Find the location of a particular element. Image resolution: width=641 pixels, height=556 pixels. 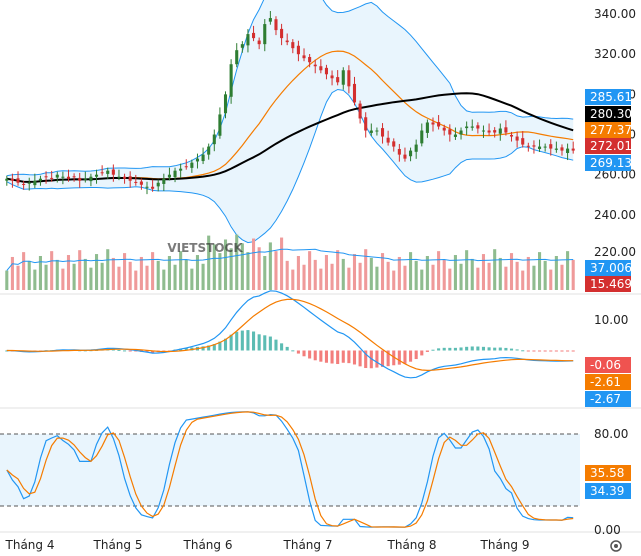

tag-bb-lower-bg is located at coordinates (608, 163).